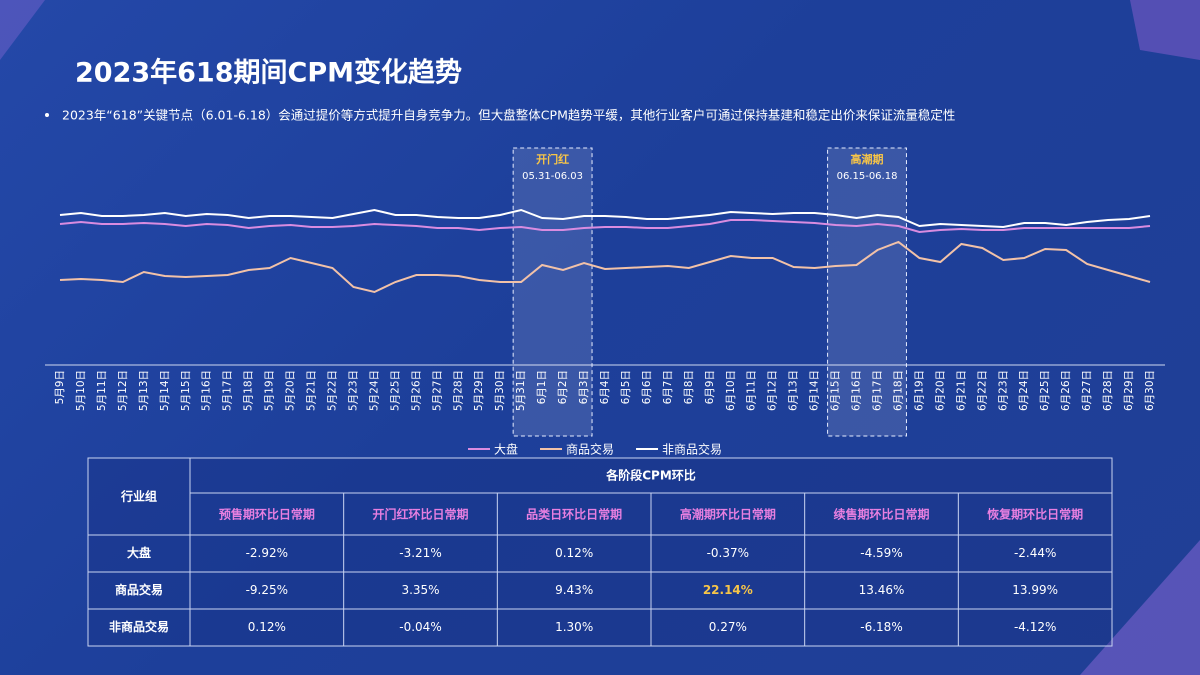 Image resolution: width=1200 pixels, height=675 pixels. What do you see at coordinates (574, 590) in the screenshot?
I see `table-cell: 9.43%` at bounding box center [574, 590].